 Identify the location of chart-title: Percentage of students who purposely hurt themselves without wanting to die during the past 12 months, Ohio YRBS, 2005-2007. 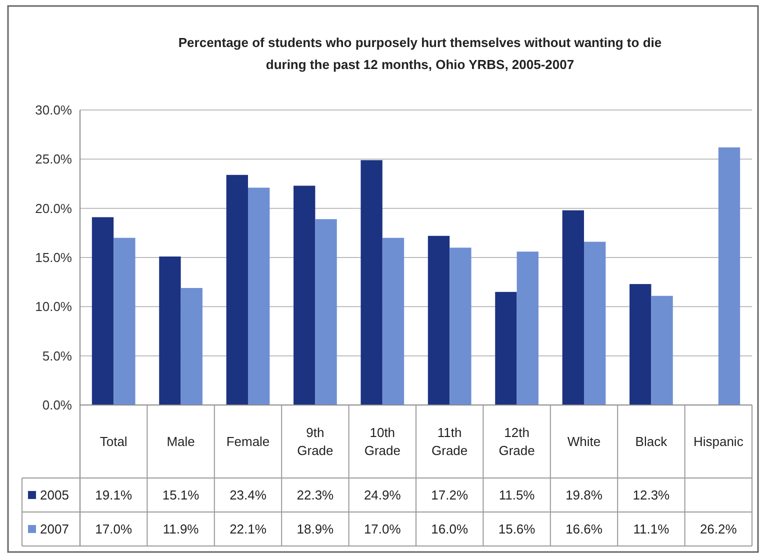
(420, 53).